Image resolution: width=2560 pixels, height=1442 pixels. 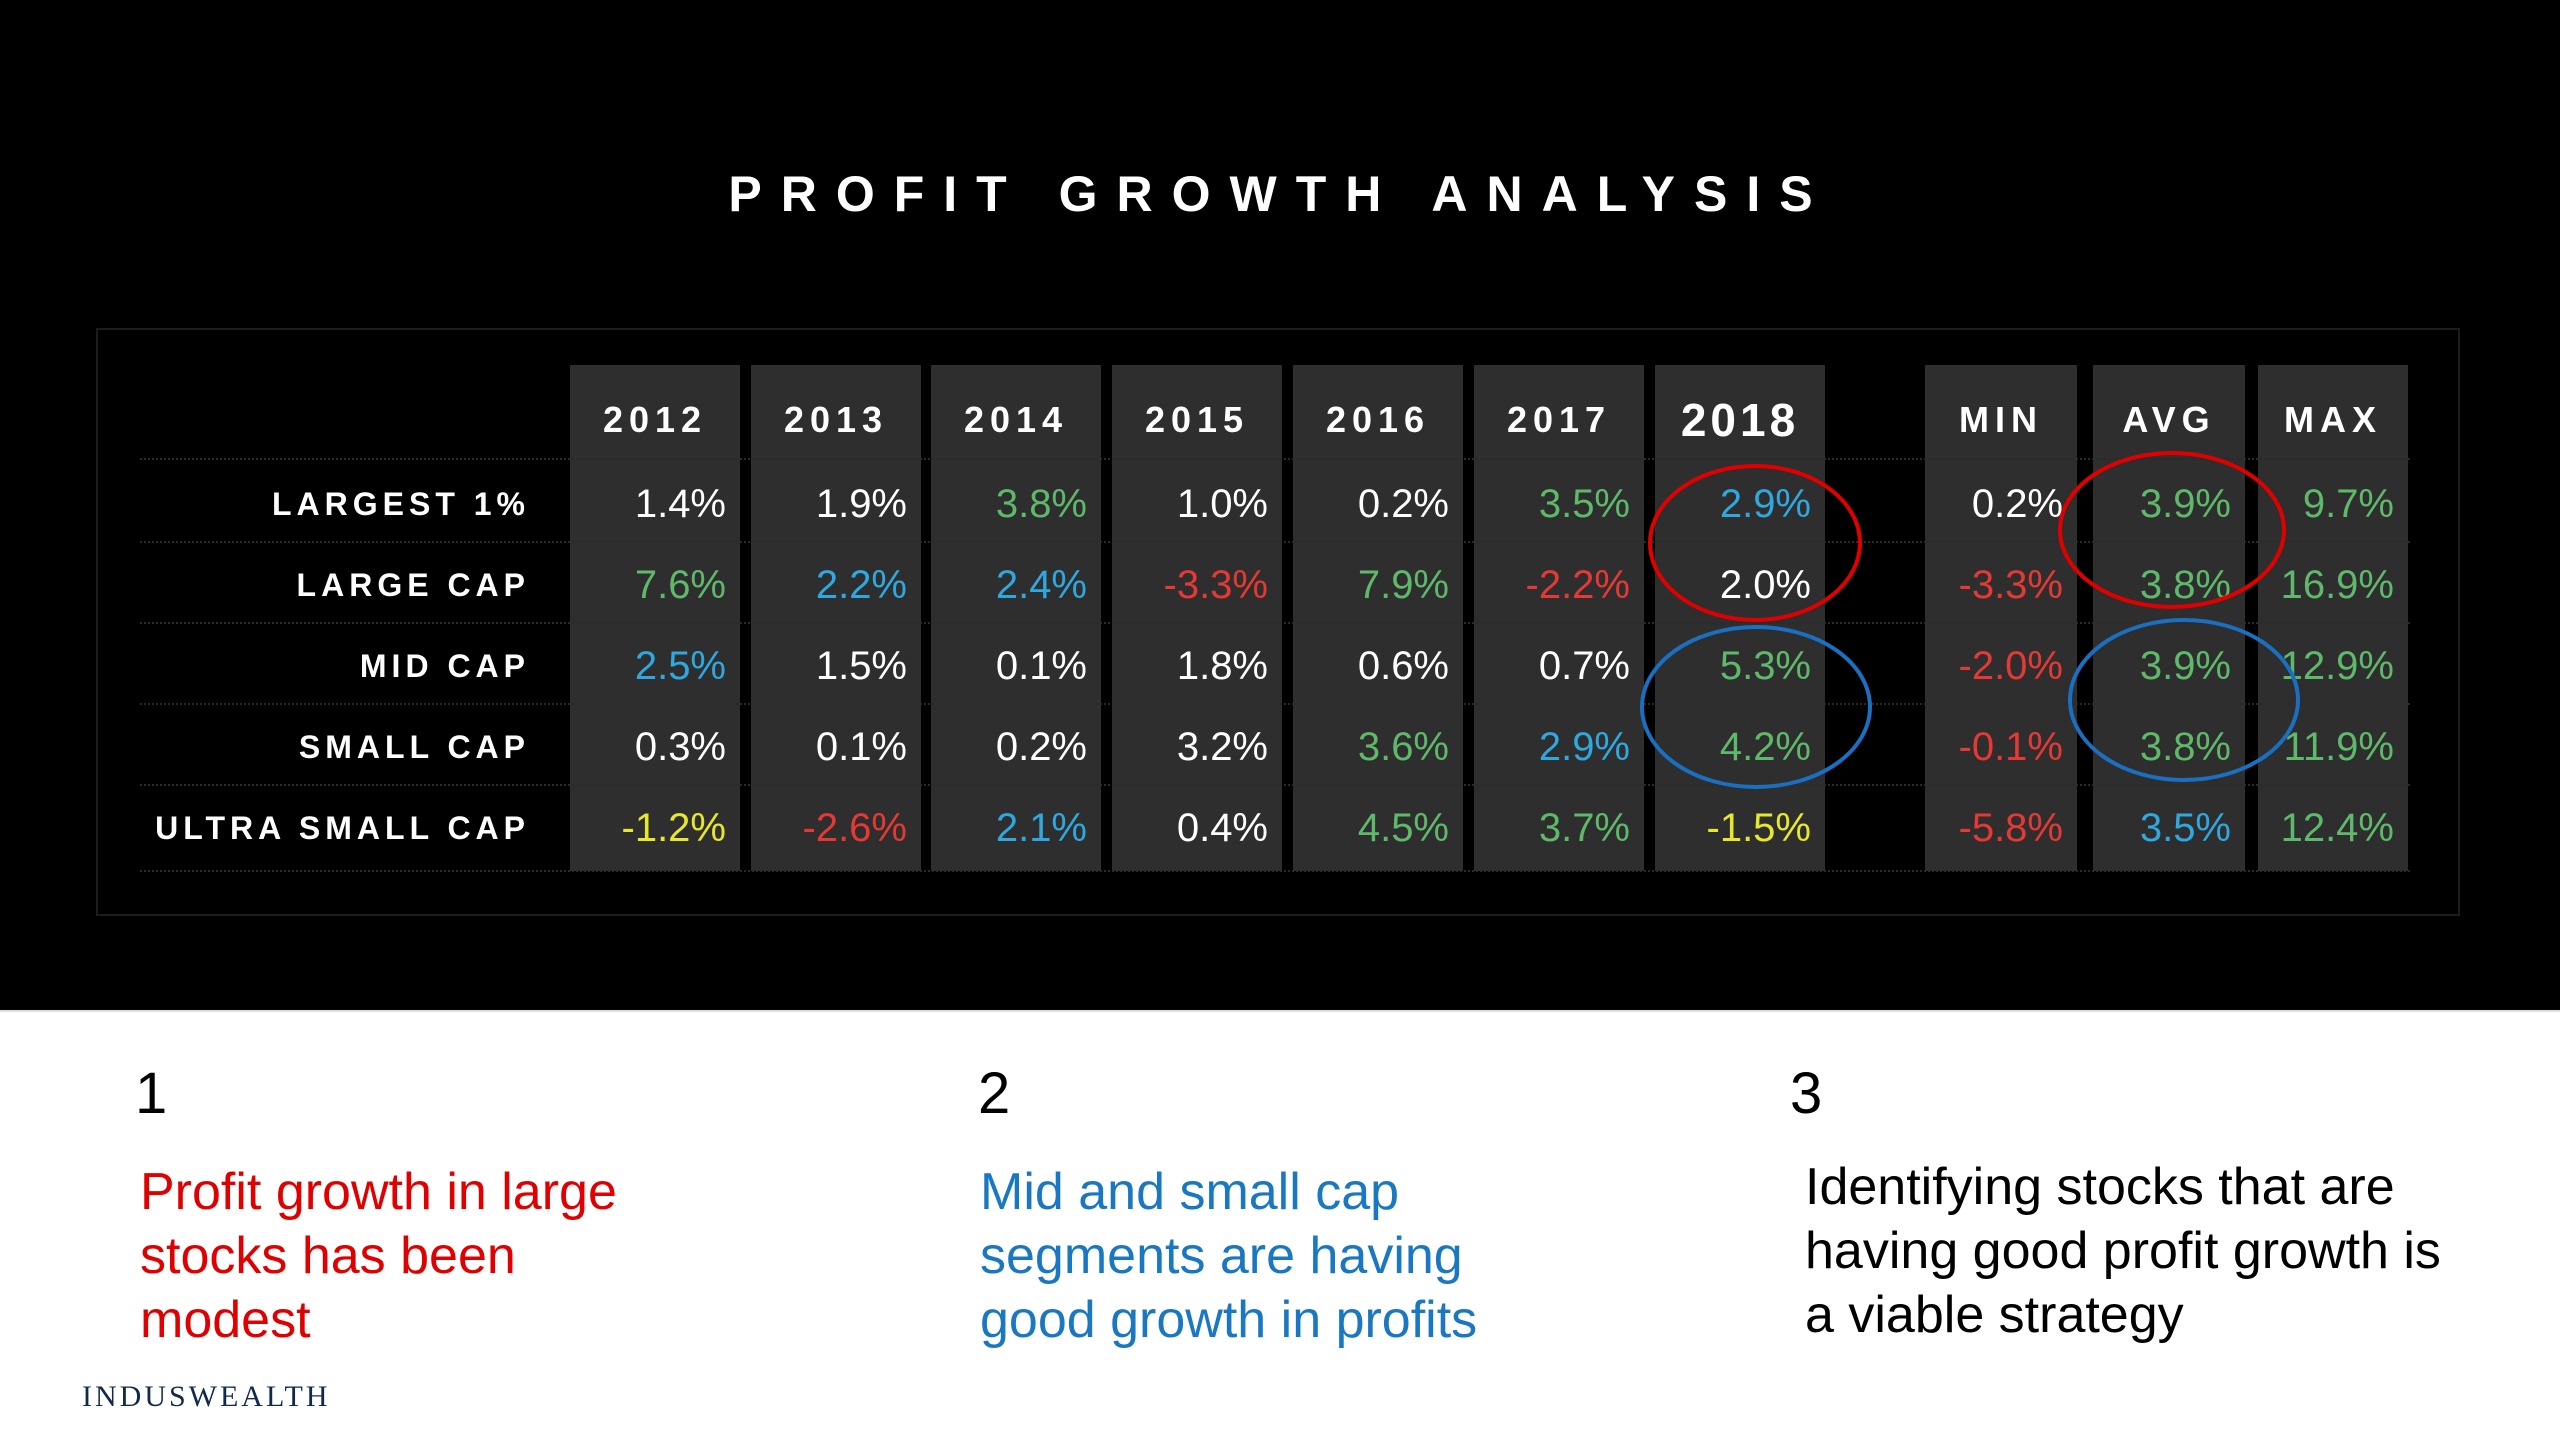 What do you see at coordinates (413, 585) in the screenshot?
I see `row-label: LARGE CAP` at bounding box center [413, 585].